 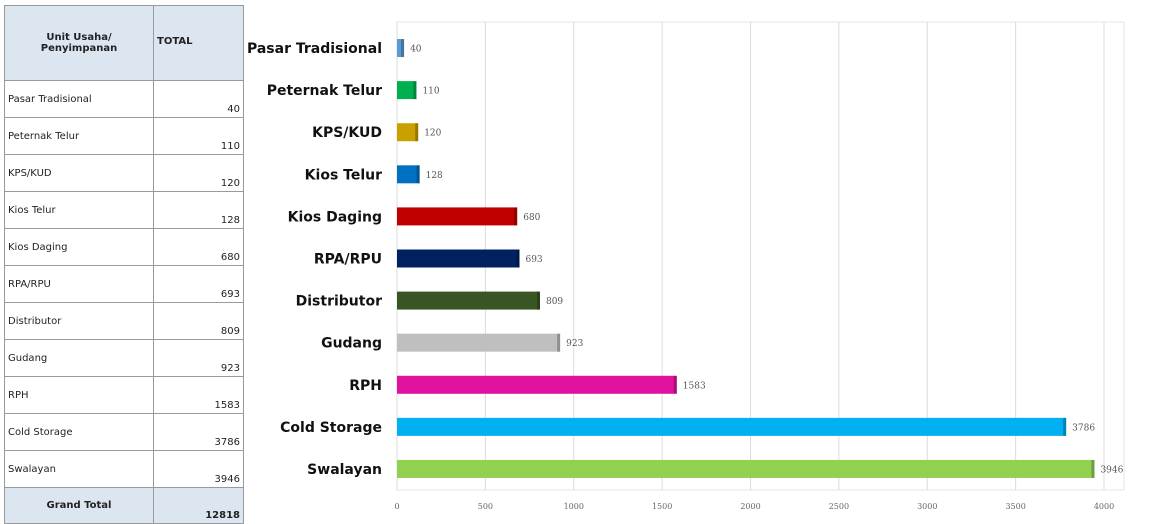 What do you see at coordinates (198, 43) in the screenshot?
I see `header-cell: TOTAL` at bounding box center [198, 43].